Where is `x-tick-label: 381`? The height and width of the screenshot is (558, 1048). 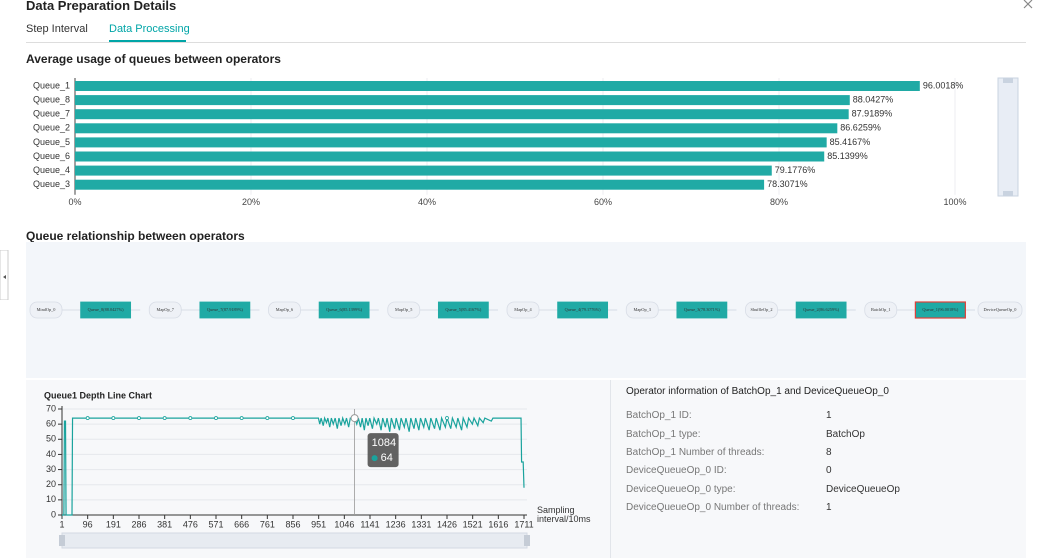
x-tick-label: 381 is located at coordinates (164, 524).